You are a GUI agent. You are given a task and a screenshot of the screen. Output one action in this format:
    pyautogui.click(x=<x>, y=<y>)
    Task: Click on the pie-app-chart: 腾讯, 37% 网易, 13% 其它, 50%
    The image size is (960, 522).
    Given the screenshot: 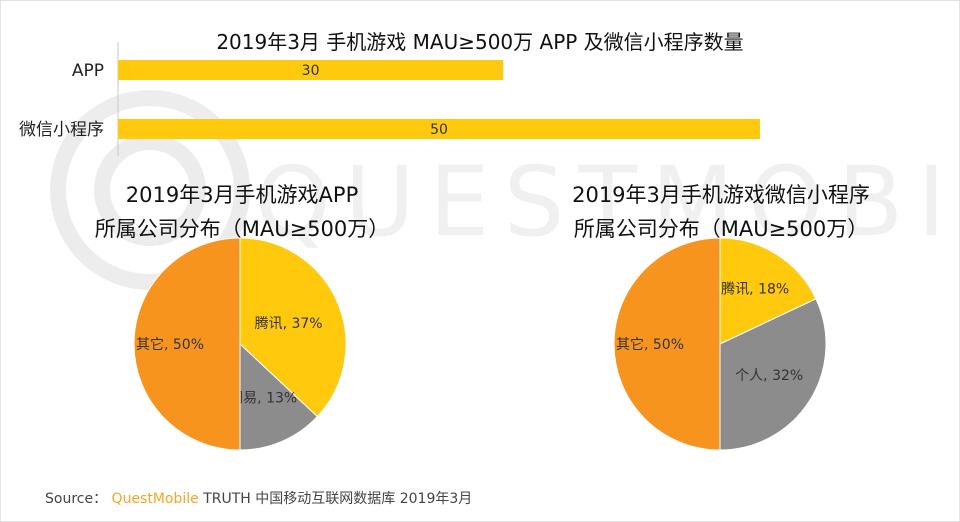 What is the action you would take?
    pyautogui.click(x=240, y=344)
    